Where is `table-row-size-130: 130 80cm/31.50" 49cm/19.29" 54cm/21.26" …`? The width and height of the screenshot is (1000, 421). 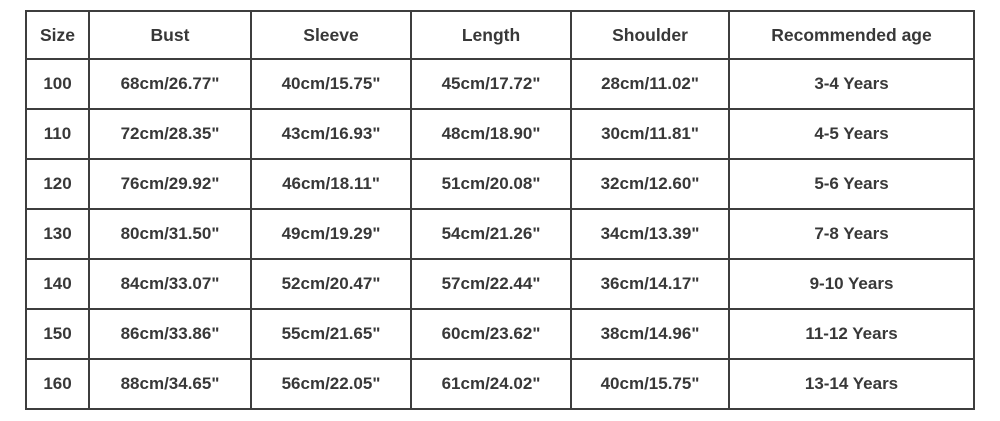
table-row-size-130: 130 80cm/31.50" 49cm/19.29" 54cm/21.26" … is located at coordinates (500, 234).